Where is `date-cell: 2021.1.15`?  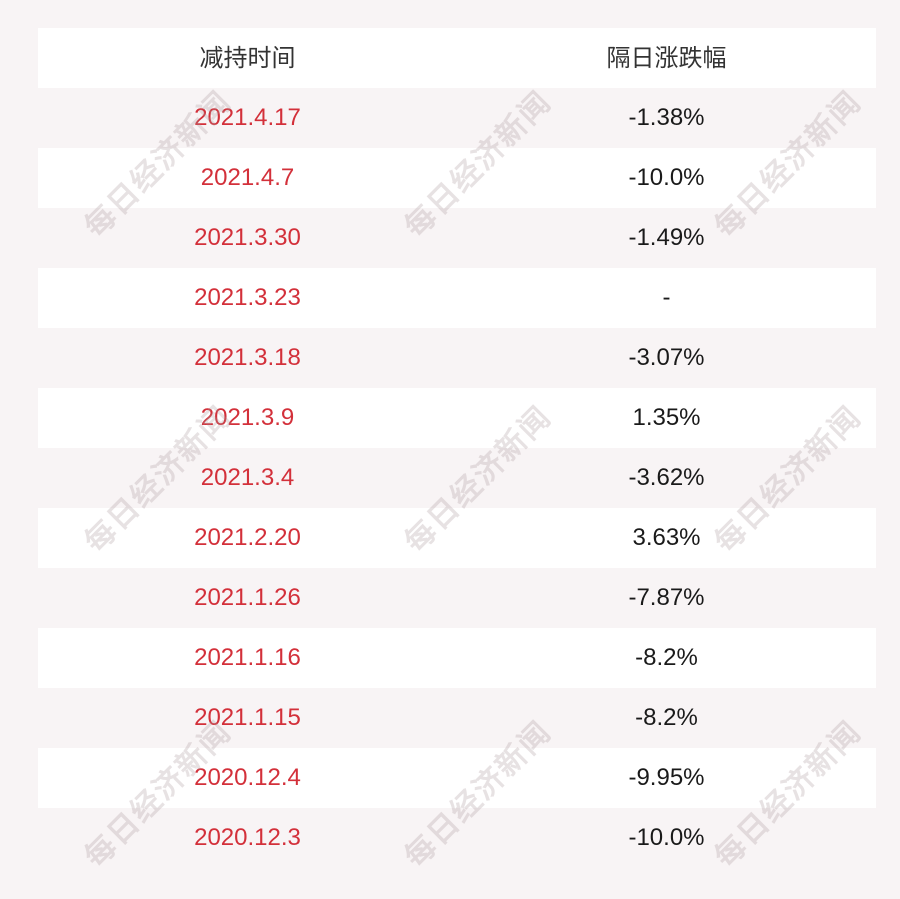 date-cell: 2021.1.15 is located at coordinates (247, 717).